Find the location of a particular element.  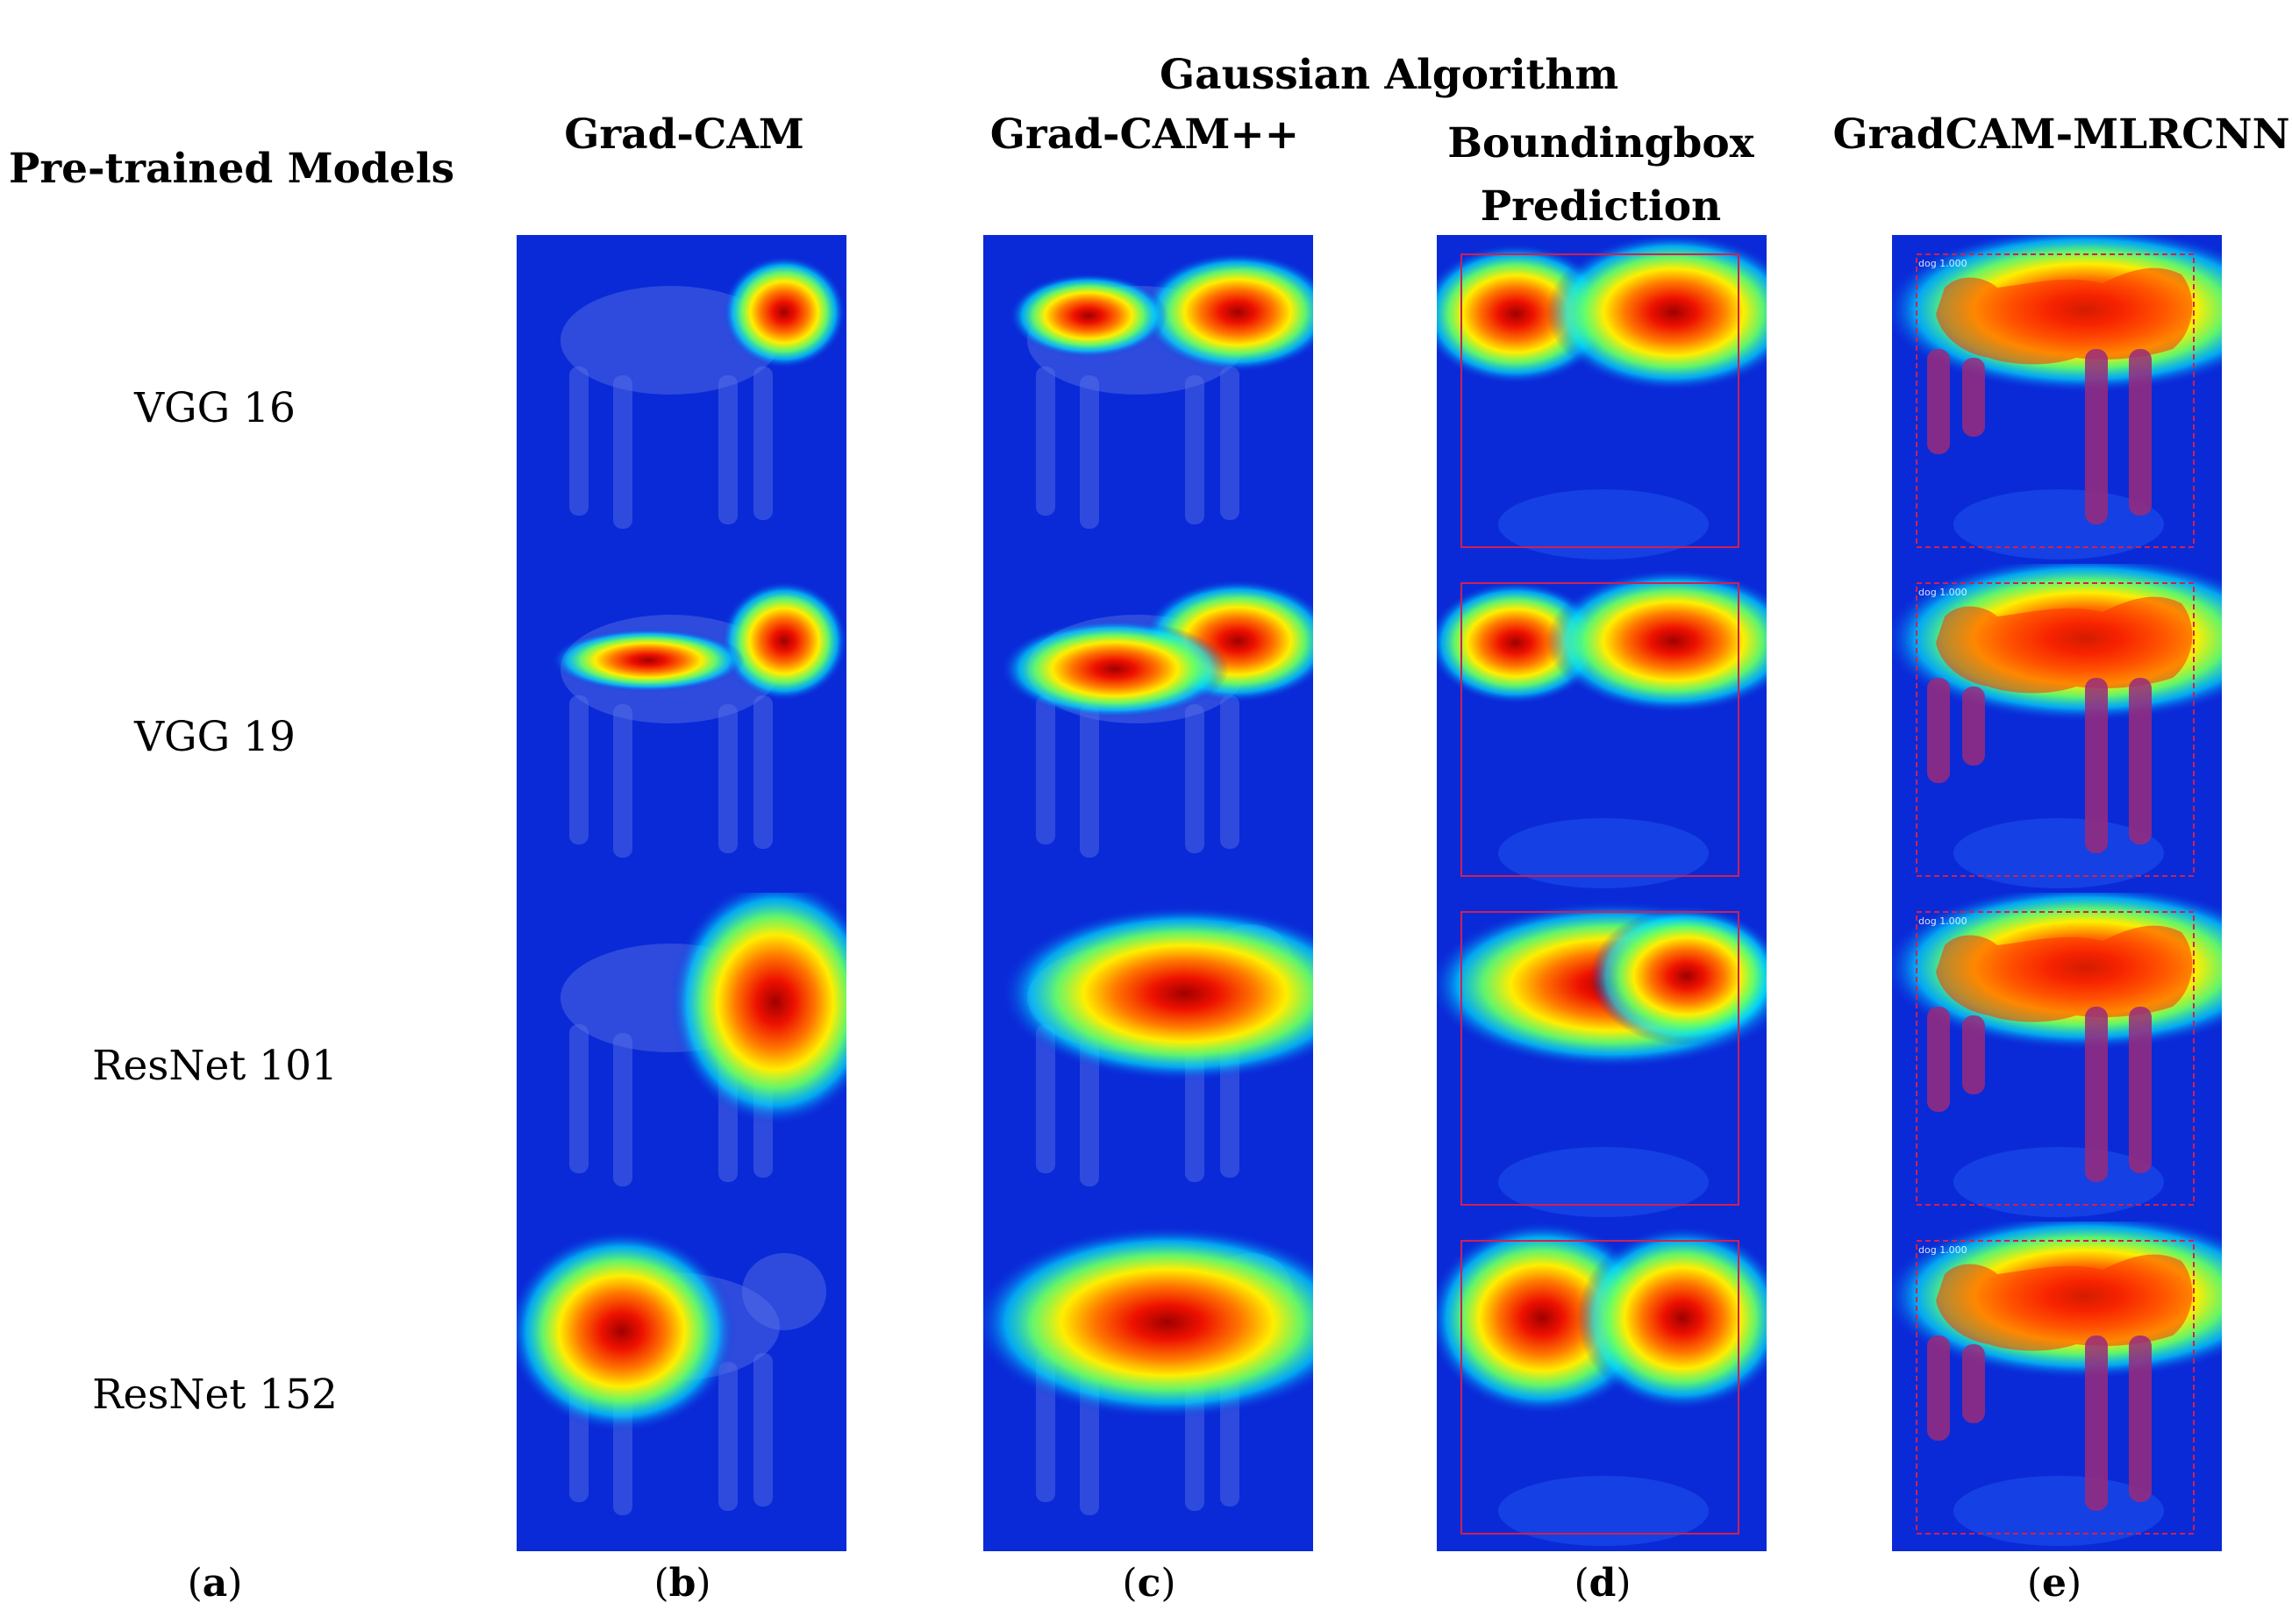

heatmap-image-bbox-resnet101 is located at coordinates (1602, 1058).